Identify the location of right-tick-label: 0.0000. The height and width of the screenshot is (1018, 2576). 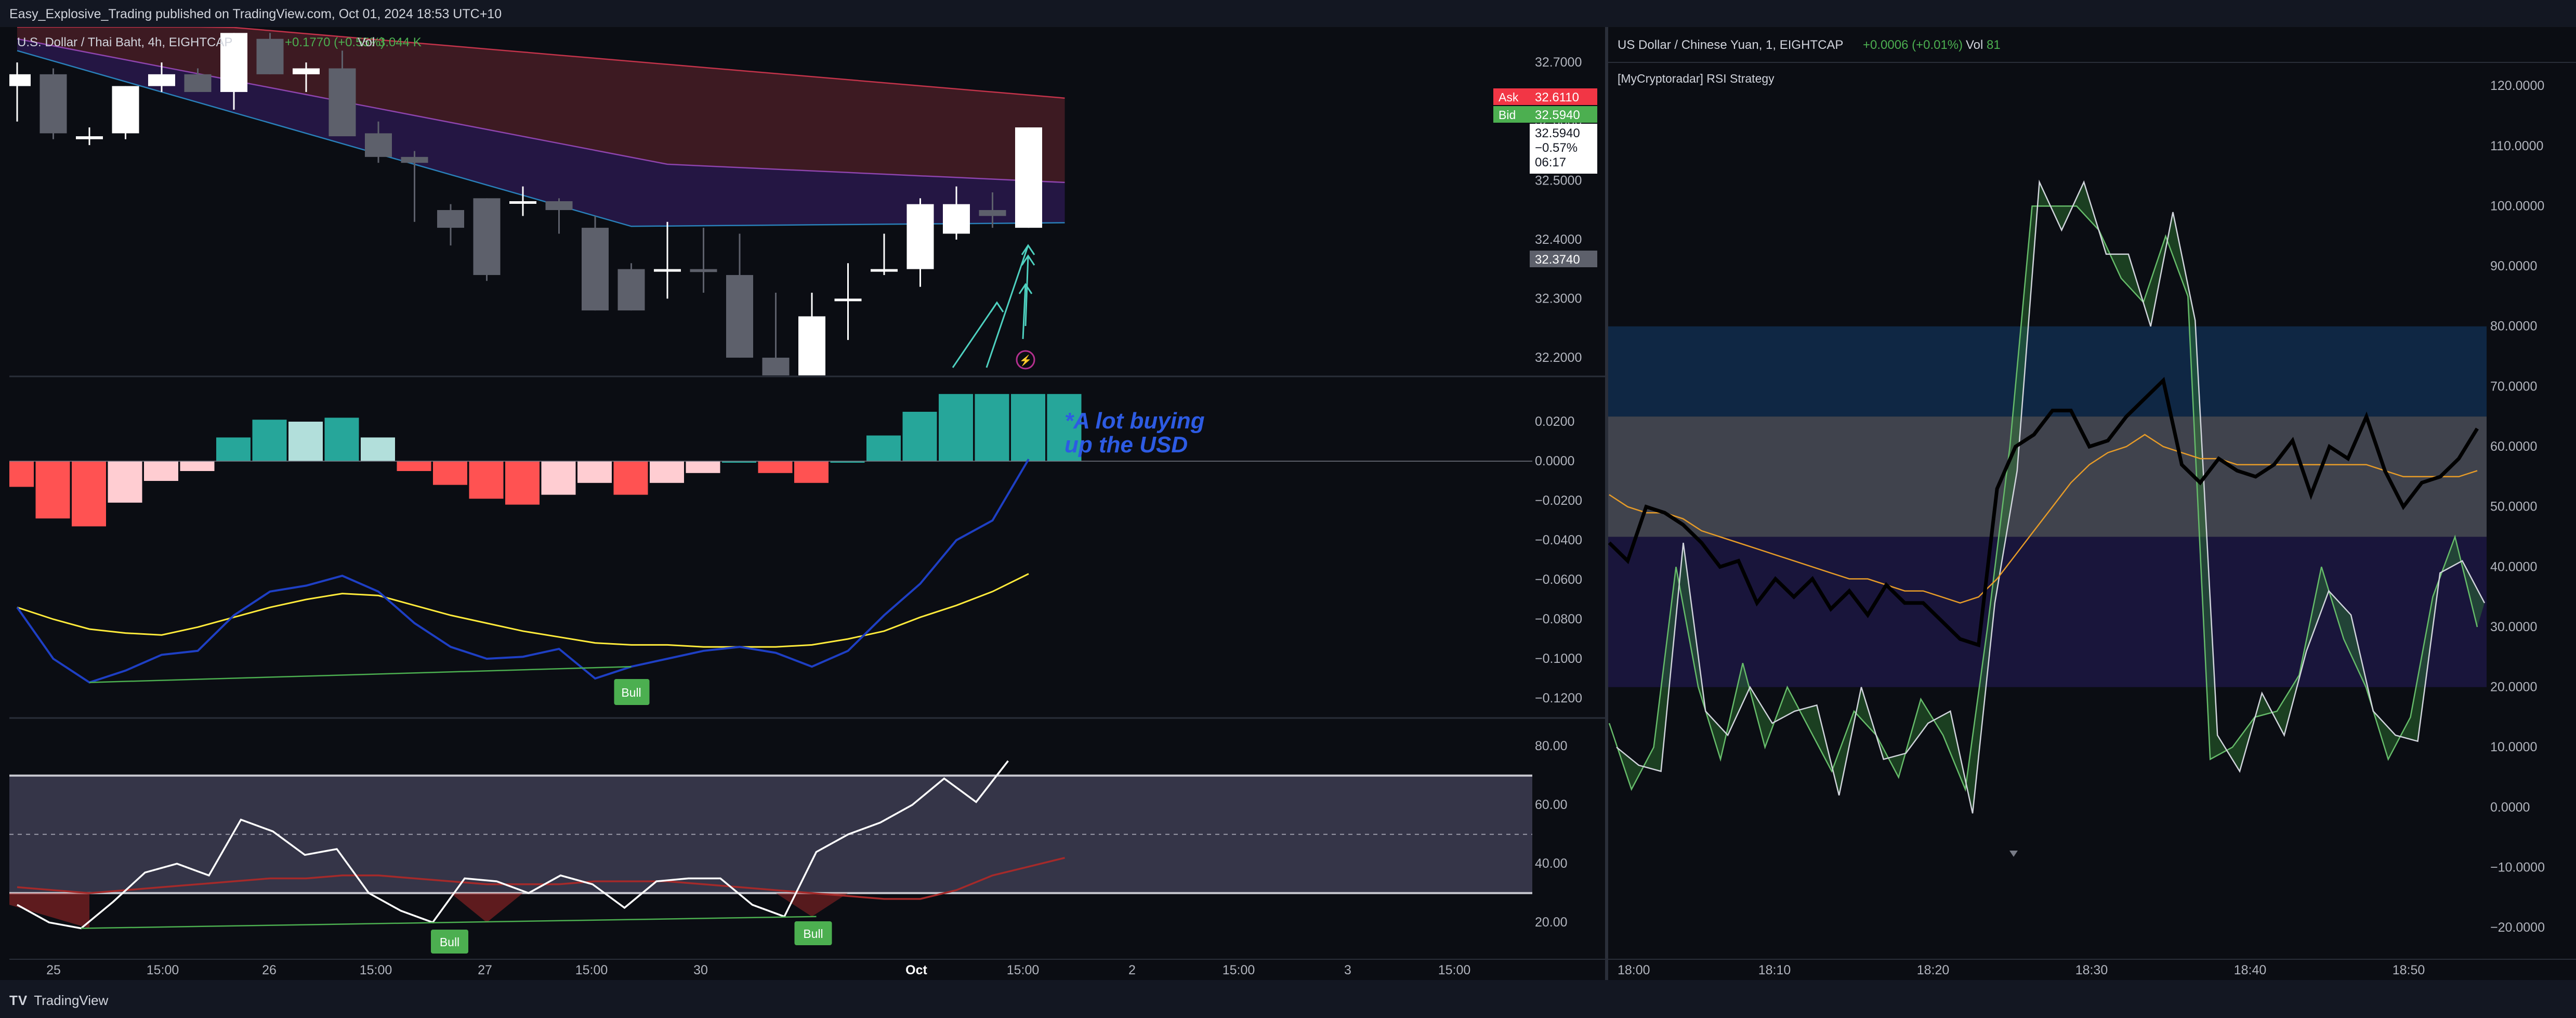
(2510, 807).